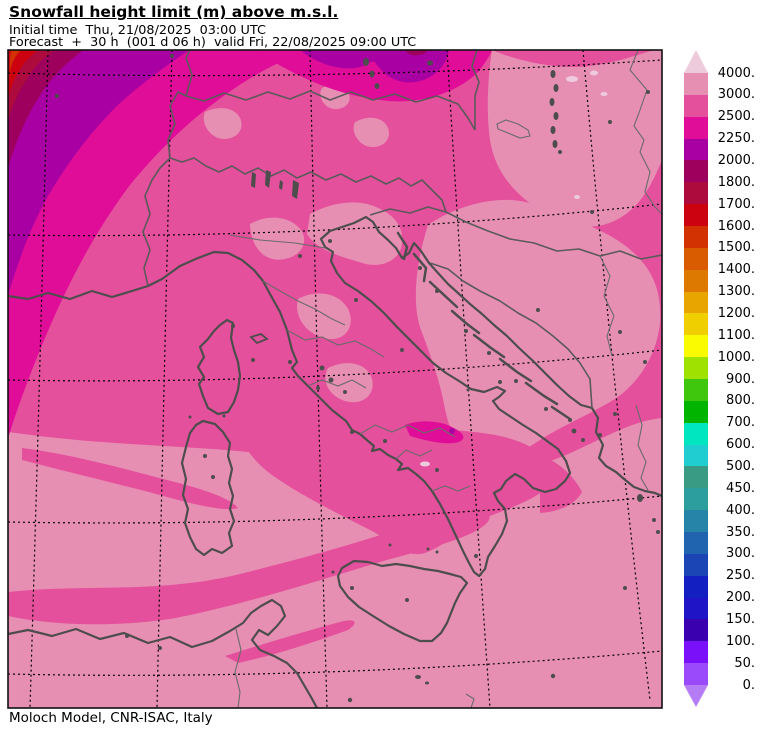  Describe the element at coordinates (484, 326) in the screenshot. I see `dalmatian-islands` at that location.